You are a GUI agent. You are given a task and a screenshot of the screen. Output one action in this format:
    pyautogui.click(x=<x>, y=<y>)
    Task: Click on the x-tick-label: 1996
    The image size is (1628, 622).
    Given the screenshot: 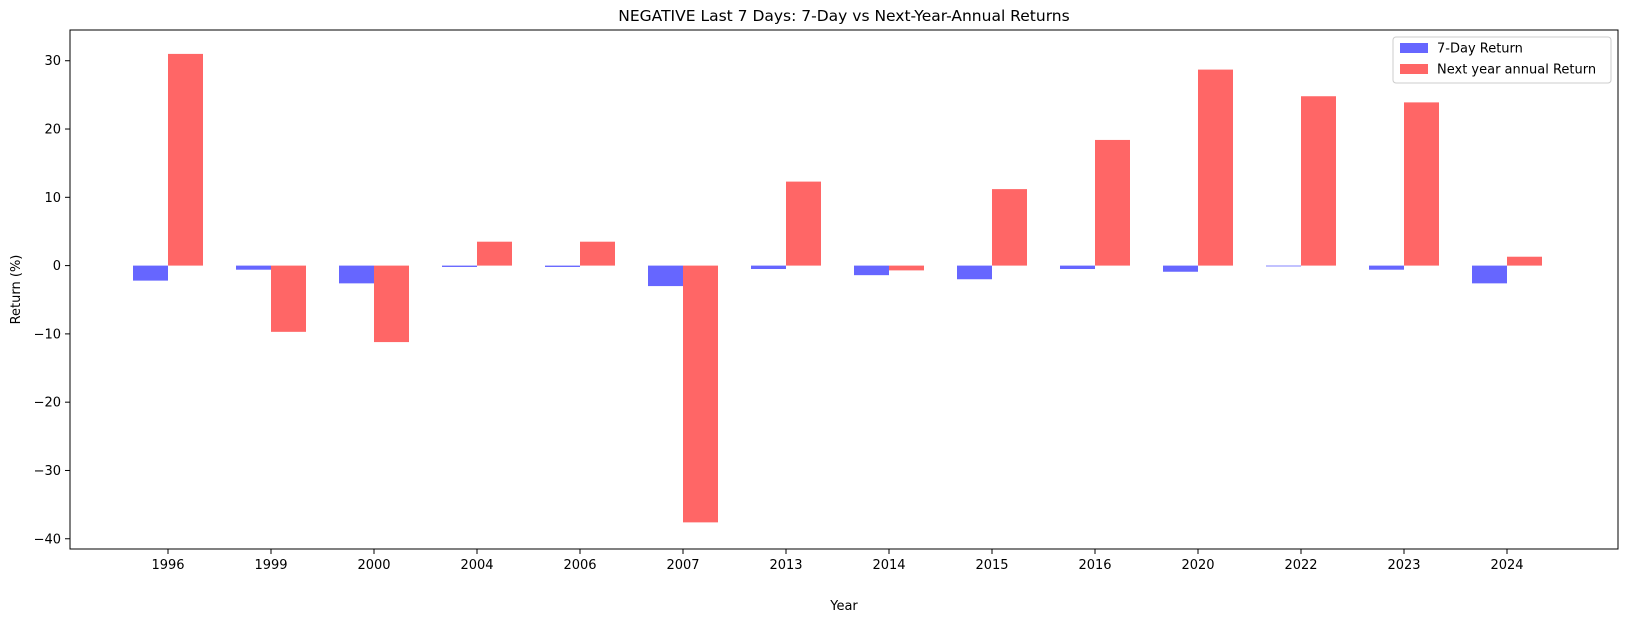 What is the action you would take?
    pyautogui.click(x=167, y=565)
    